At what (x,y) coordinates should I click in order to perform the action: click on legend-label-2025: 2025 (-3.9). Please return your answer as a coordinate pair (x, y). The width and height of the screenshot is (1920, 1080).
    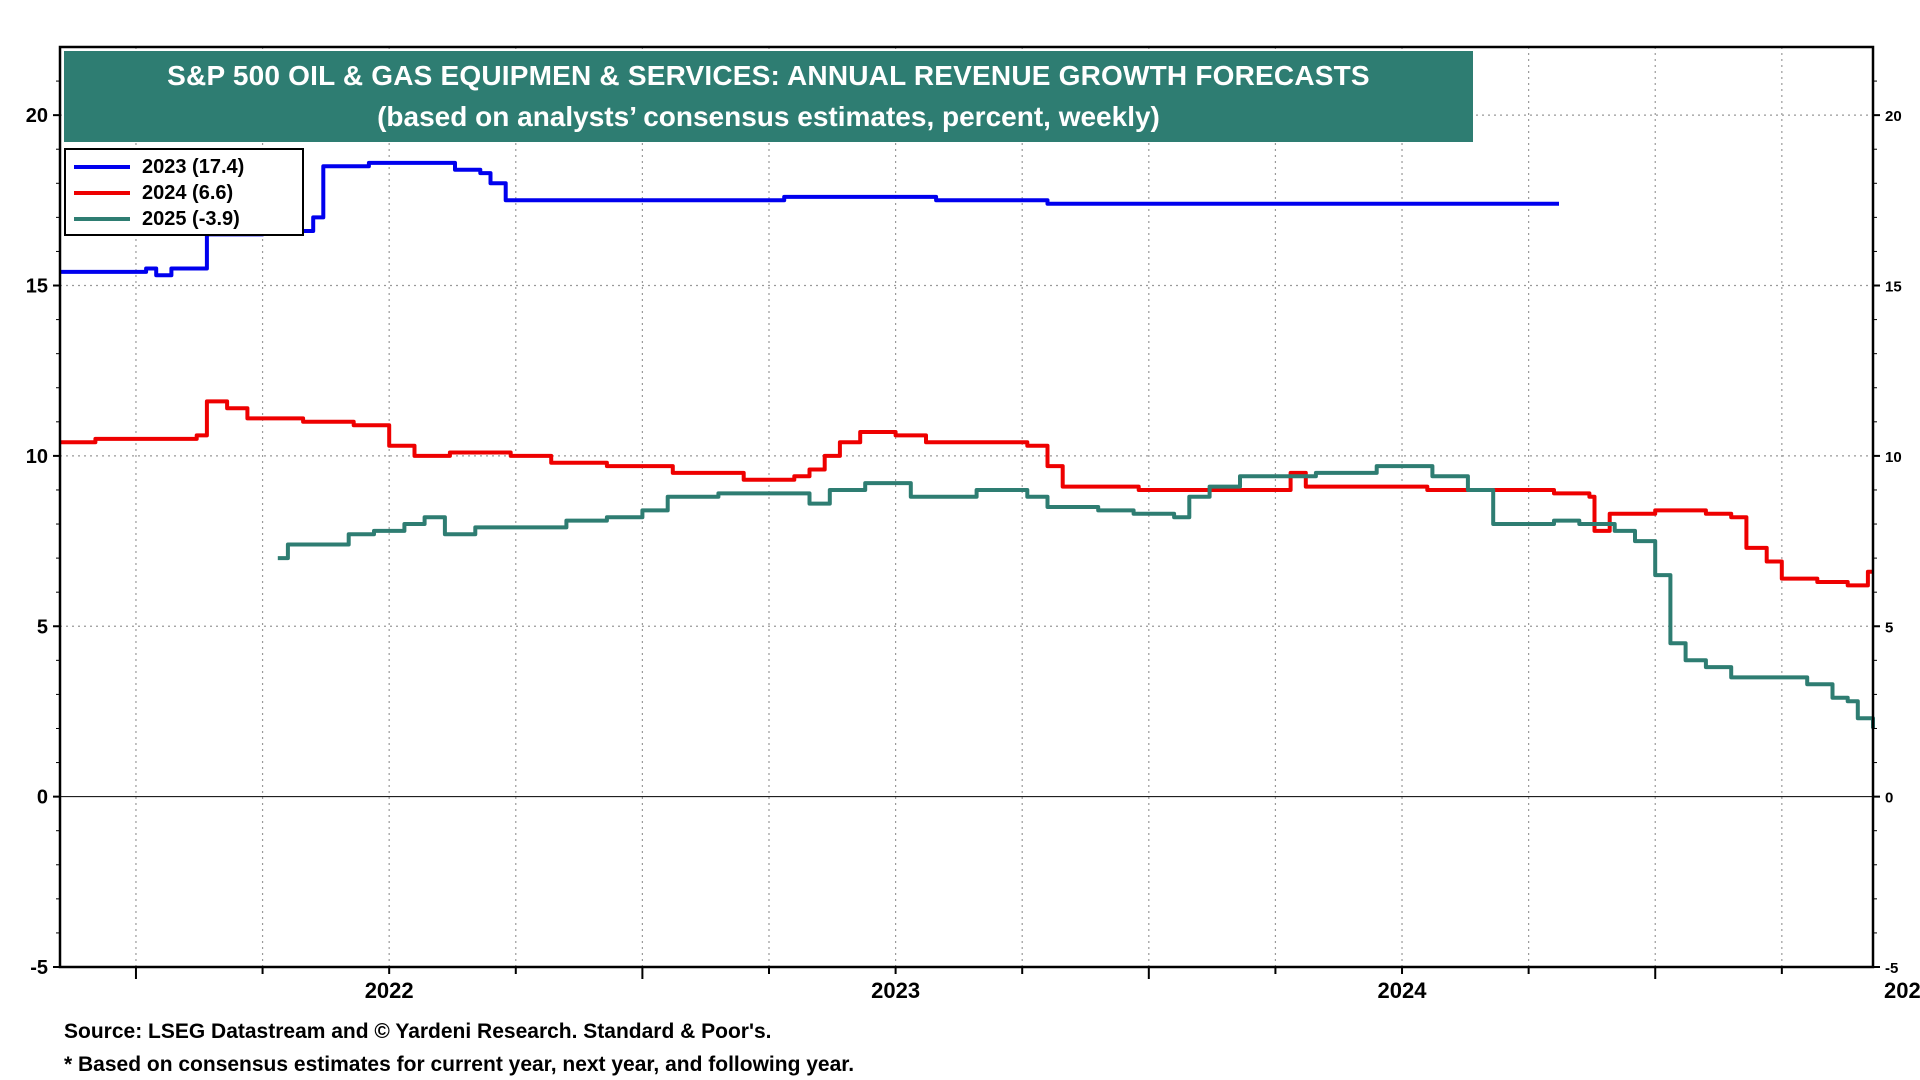
    Looking at the image, I should click on (191, 218).